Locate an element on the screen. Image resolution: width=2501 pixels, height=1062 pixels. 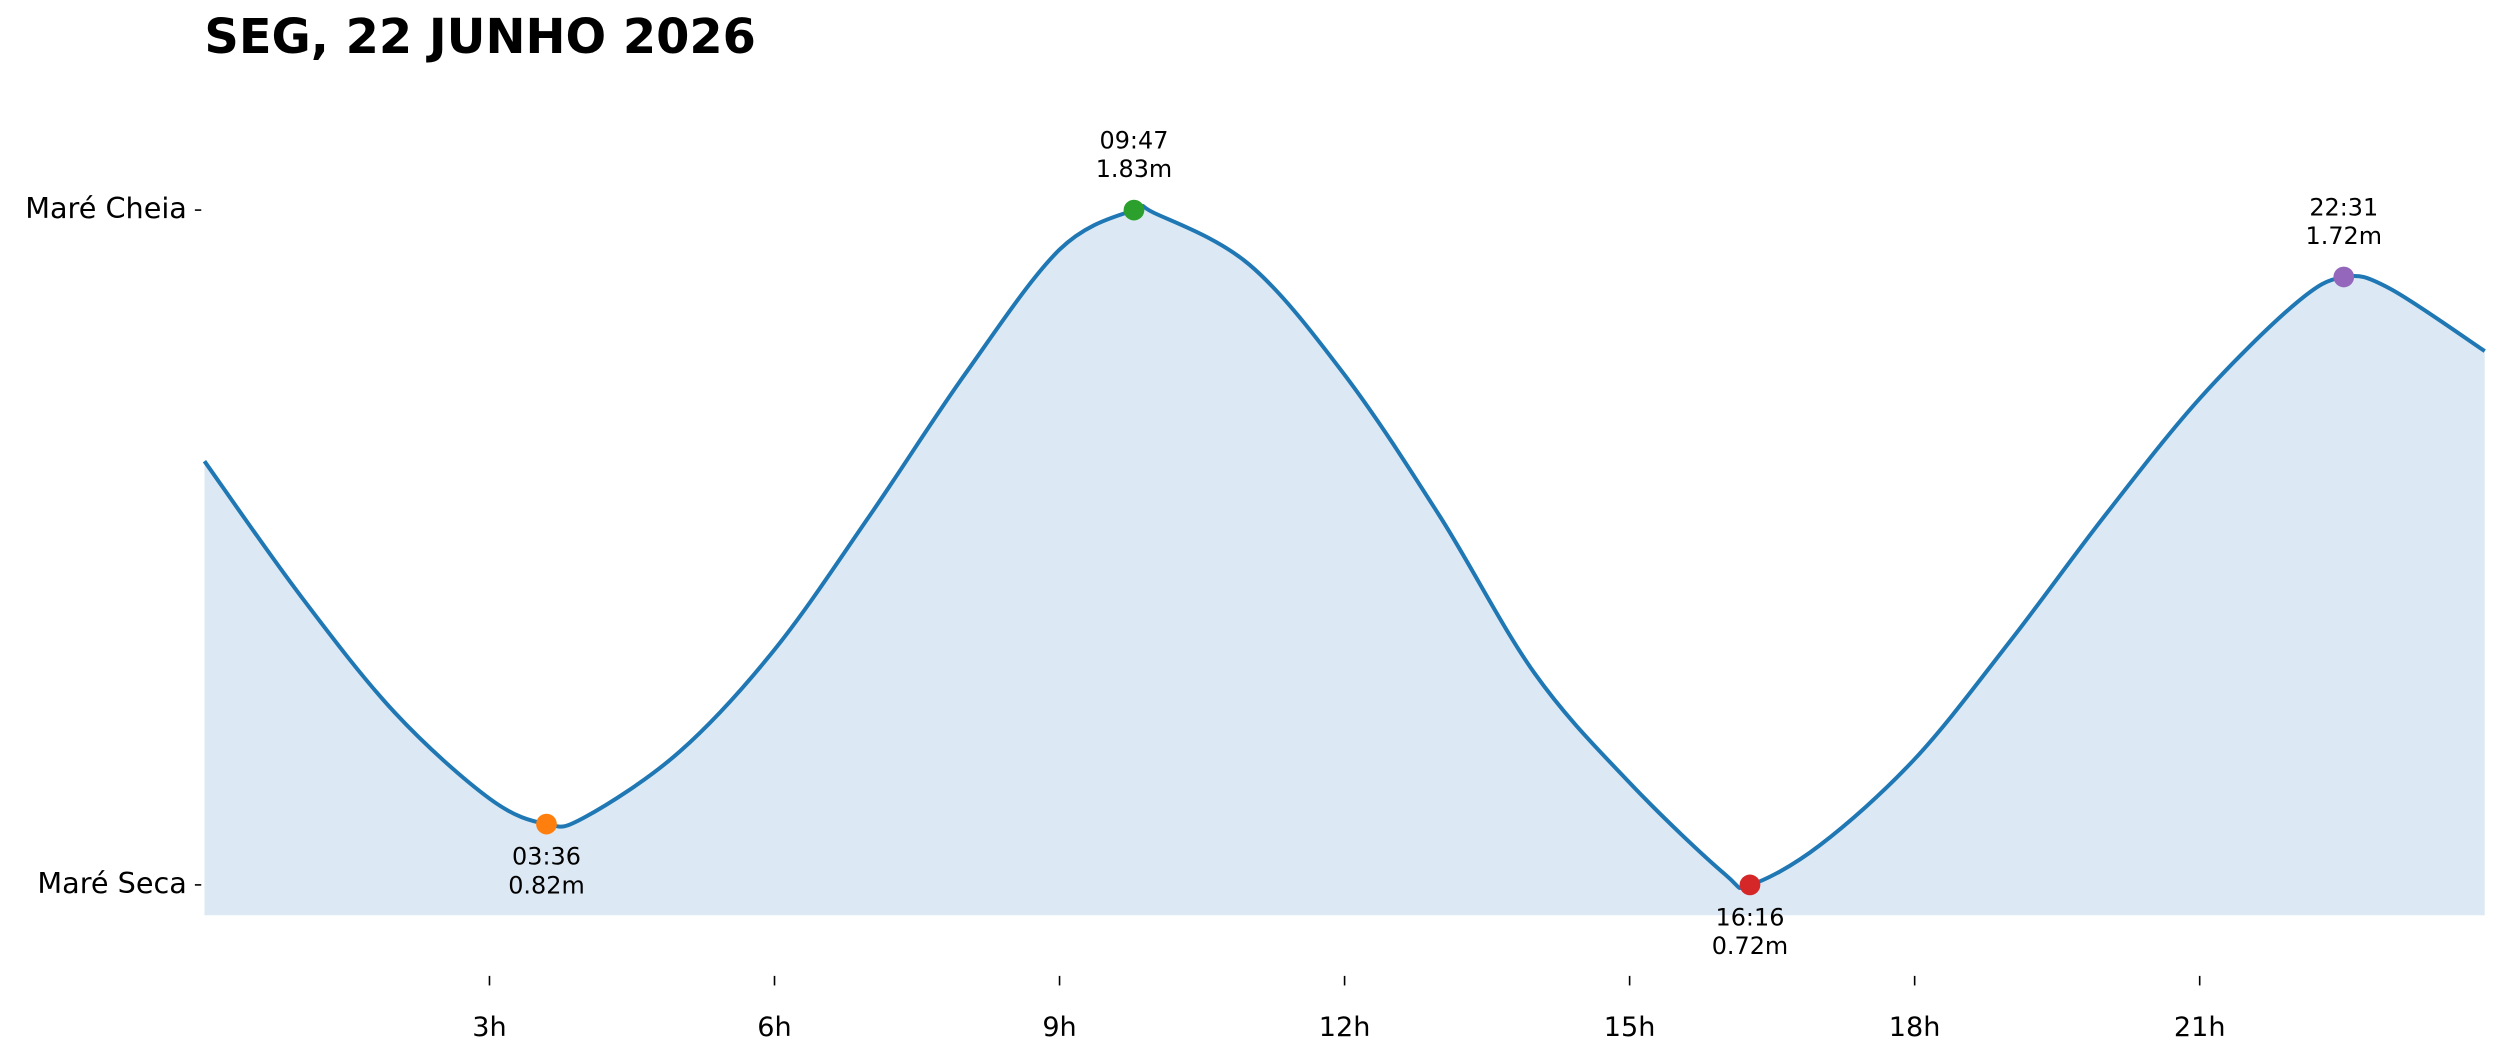
x-tick-label: 6h is located at coordinates (774, 1027).